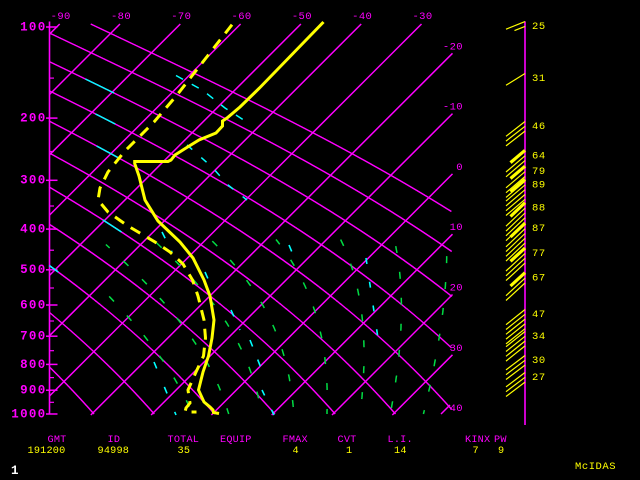 This screenshot has height=480, width=640. What do you see at coordinates (33, 27) in the screenshot?
I see `svg-text: 100` at bounding box center [33, 27].